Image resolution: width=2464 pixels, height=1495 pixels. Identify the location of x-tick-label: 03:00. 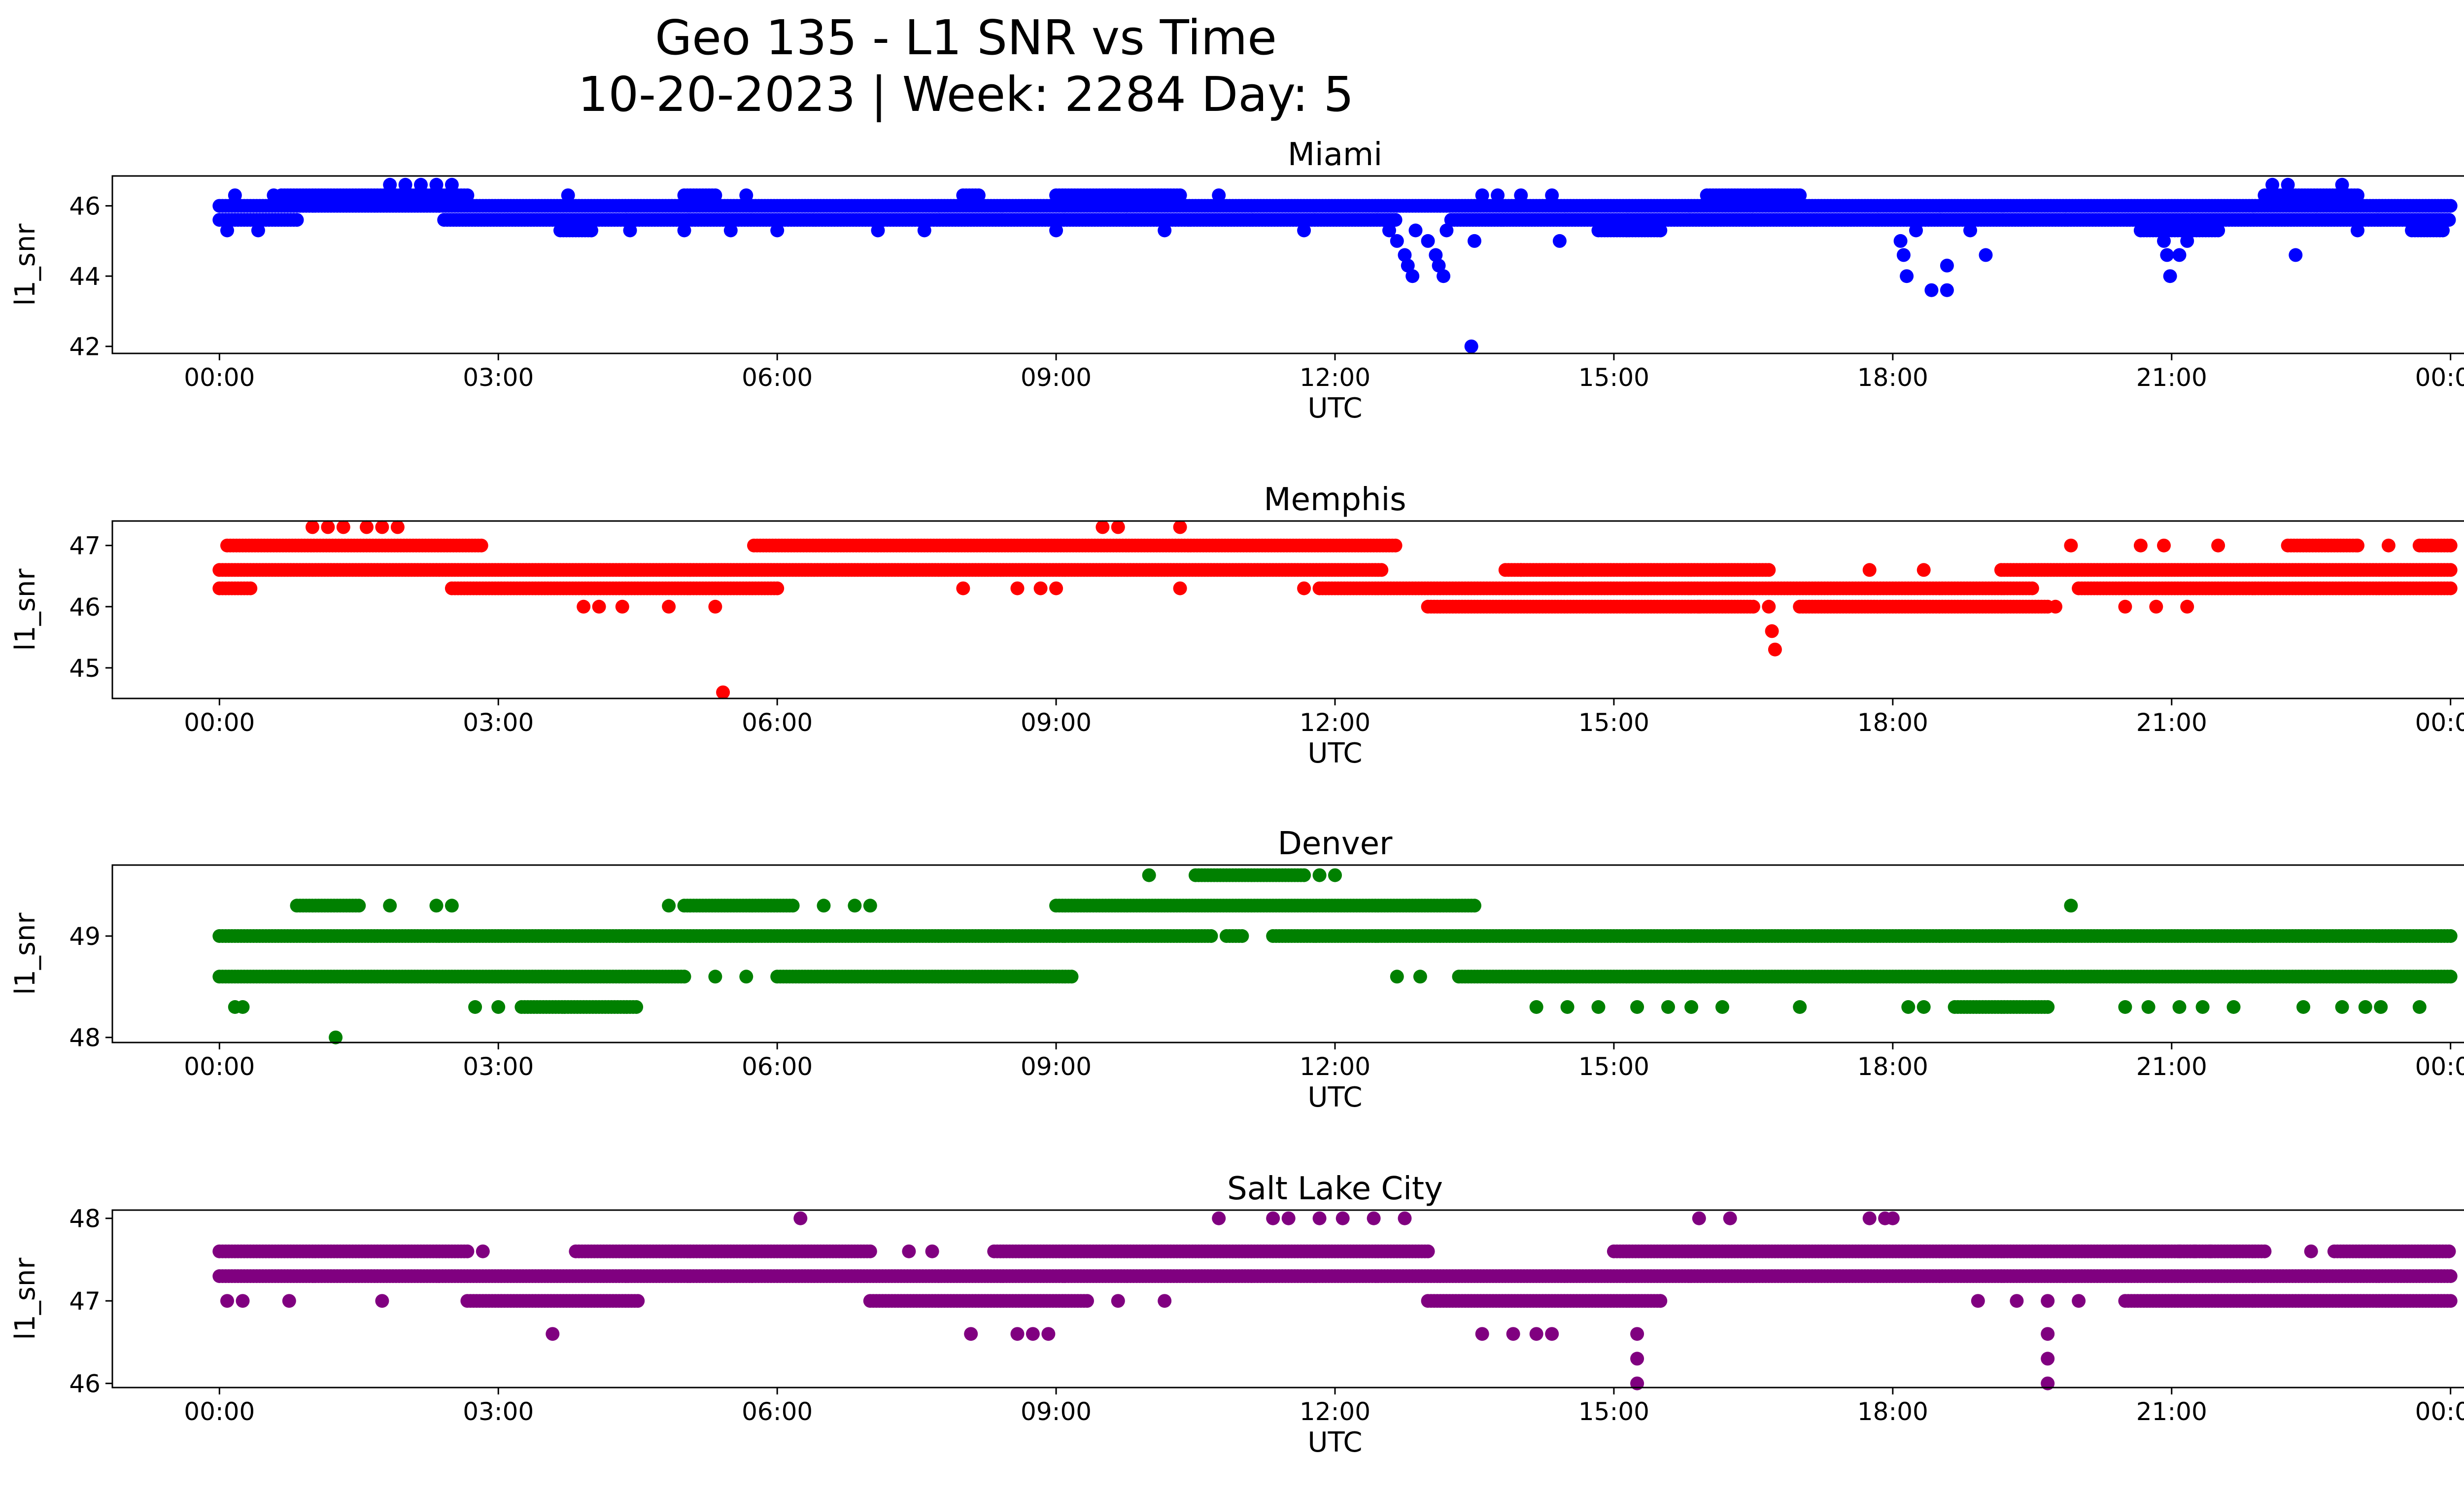
(498, 377).